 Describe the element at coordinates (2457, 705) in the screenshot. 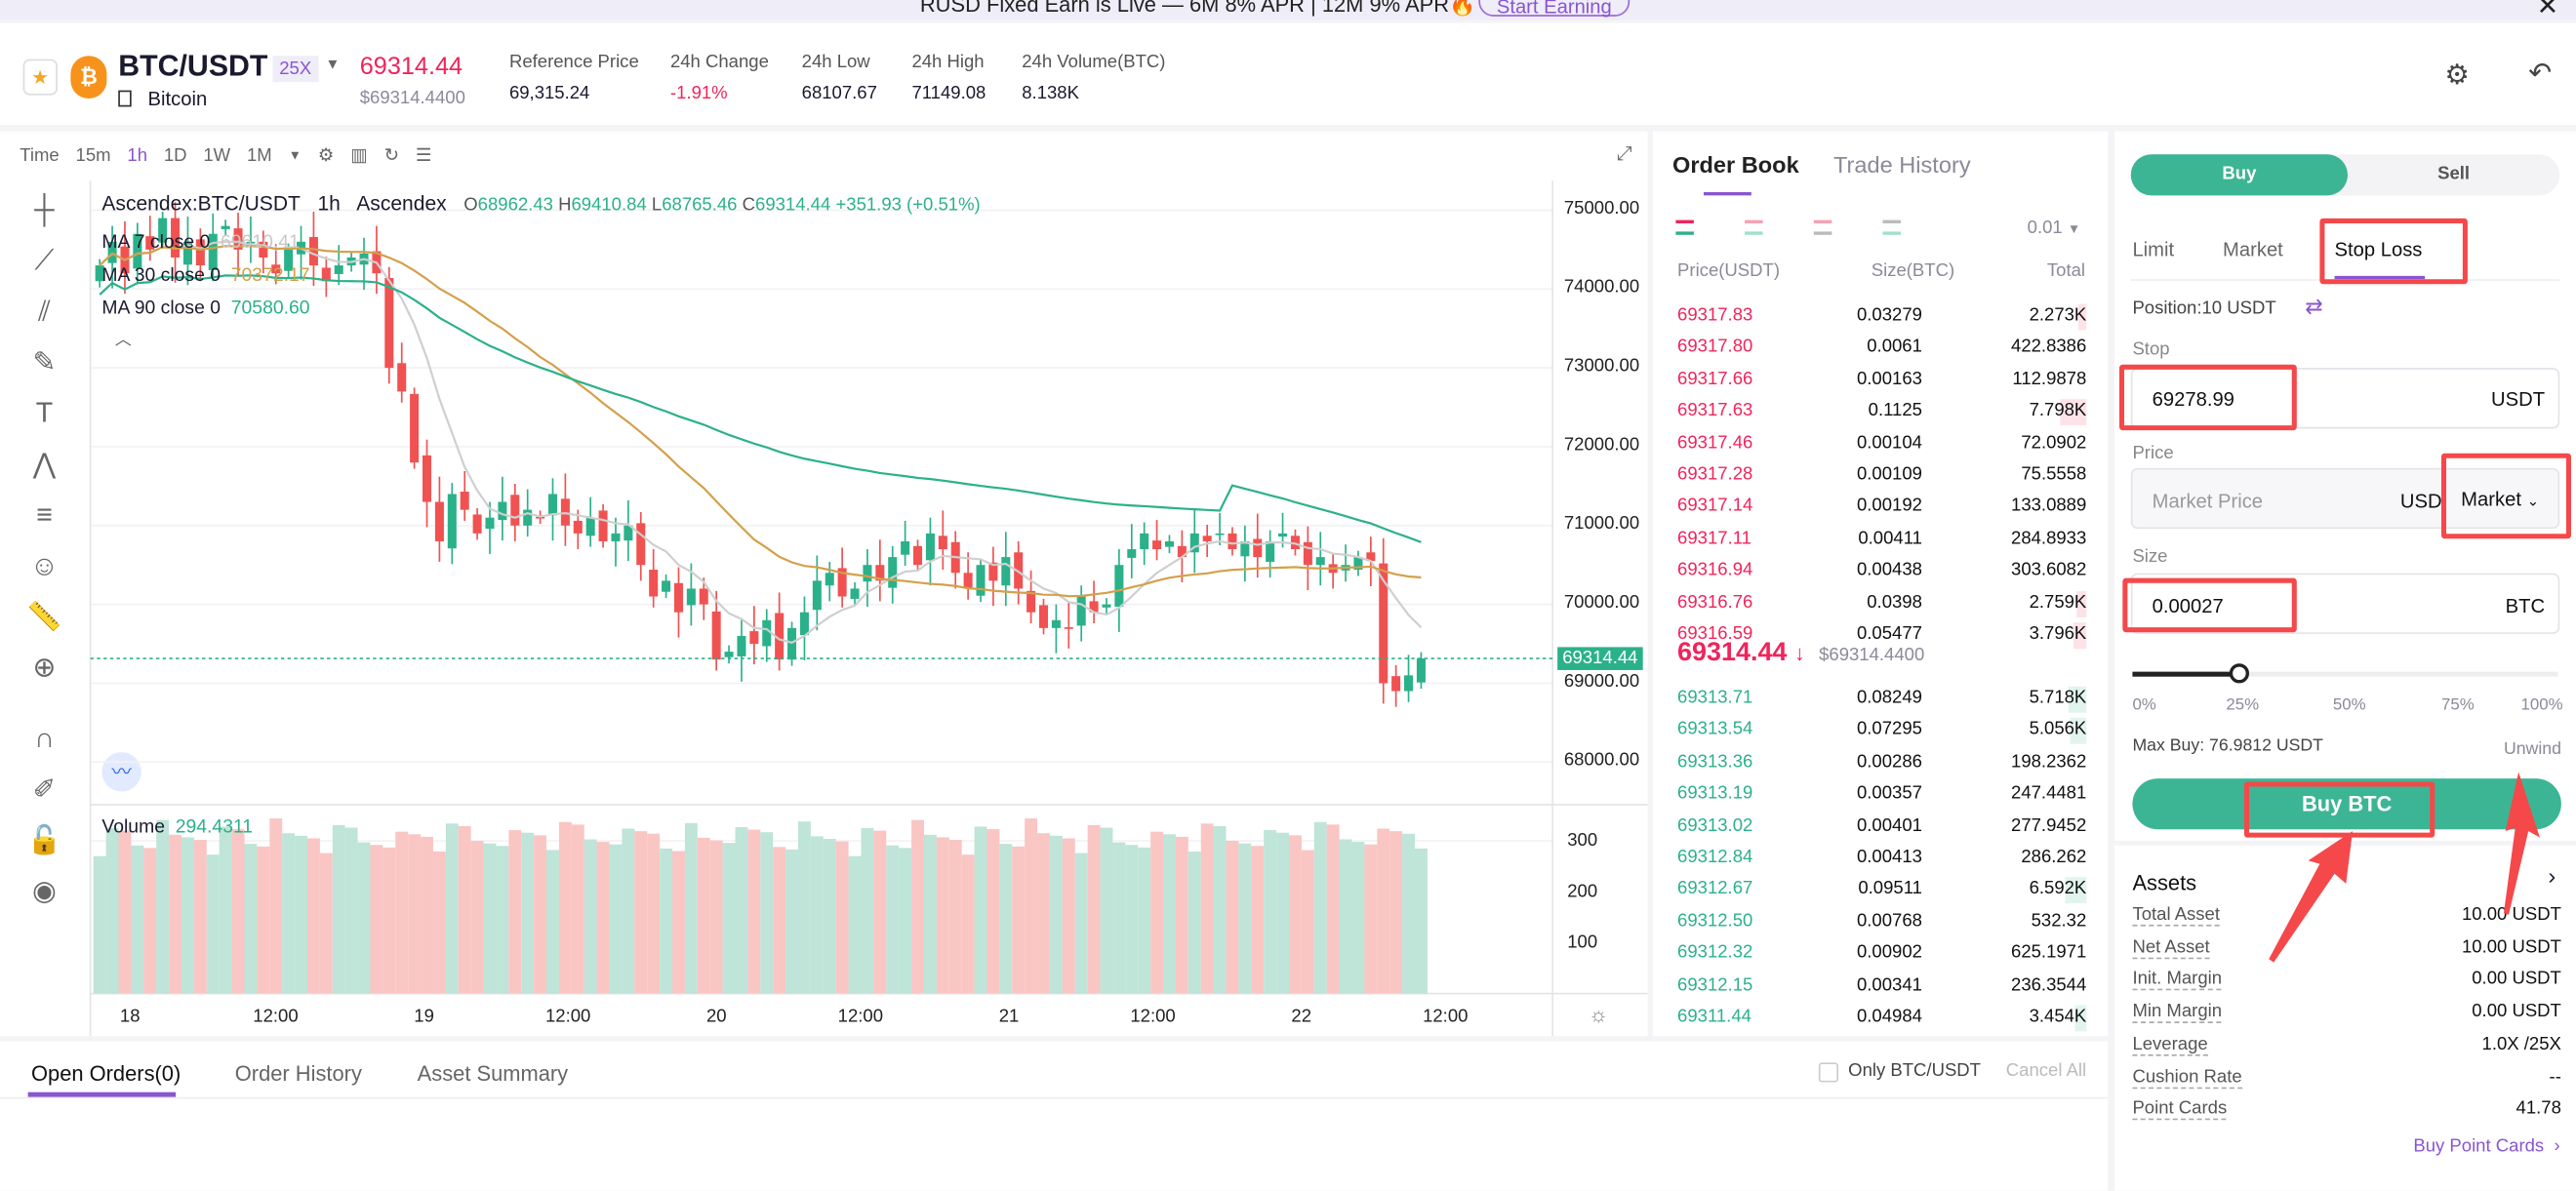

I see `slider-mark: 75%` at that location.